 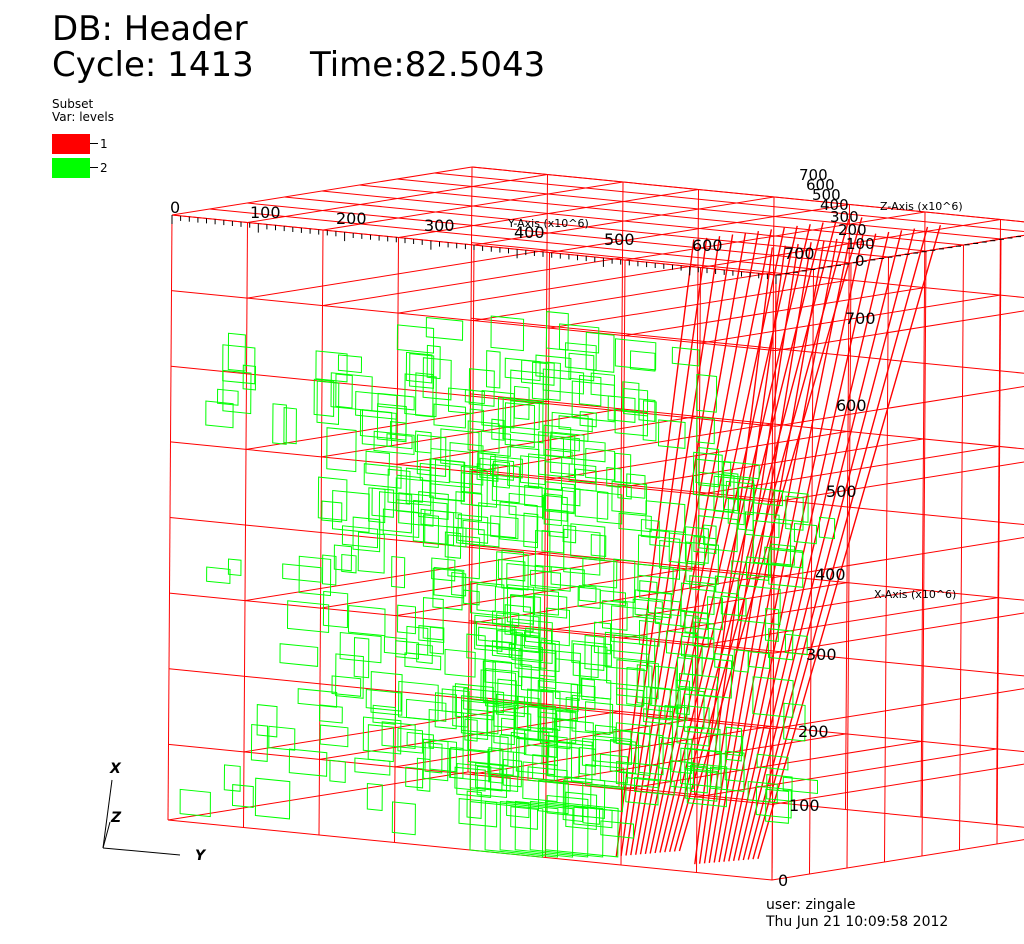 I want to click on back-vertical-line, so click(x=998, y=522).